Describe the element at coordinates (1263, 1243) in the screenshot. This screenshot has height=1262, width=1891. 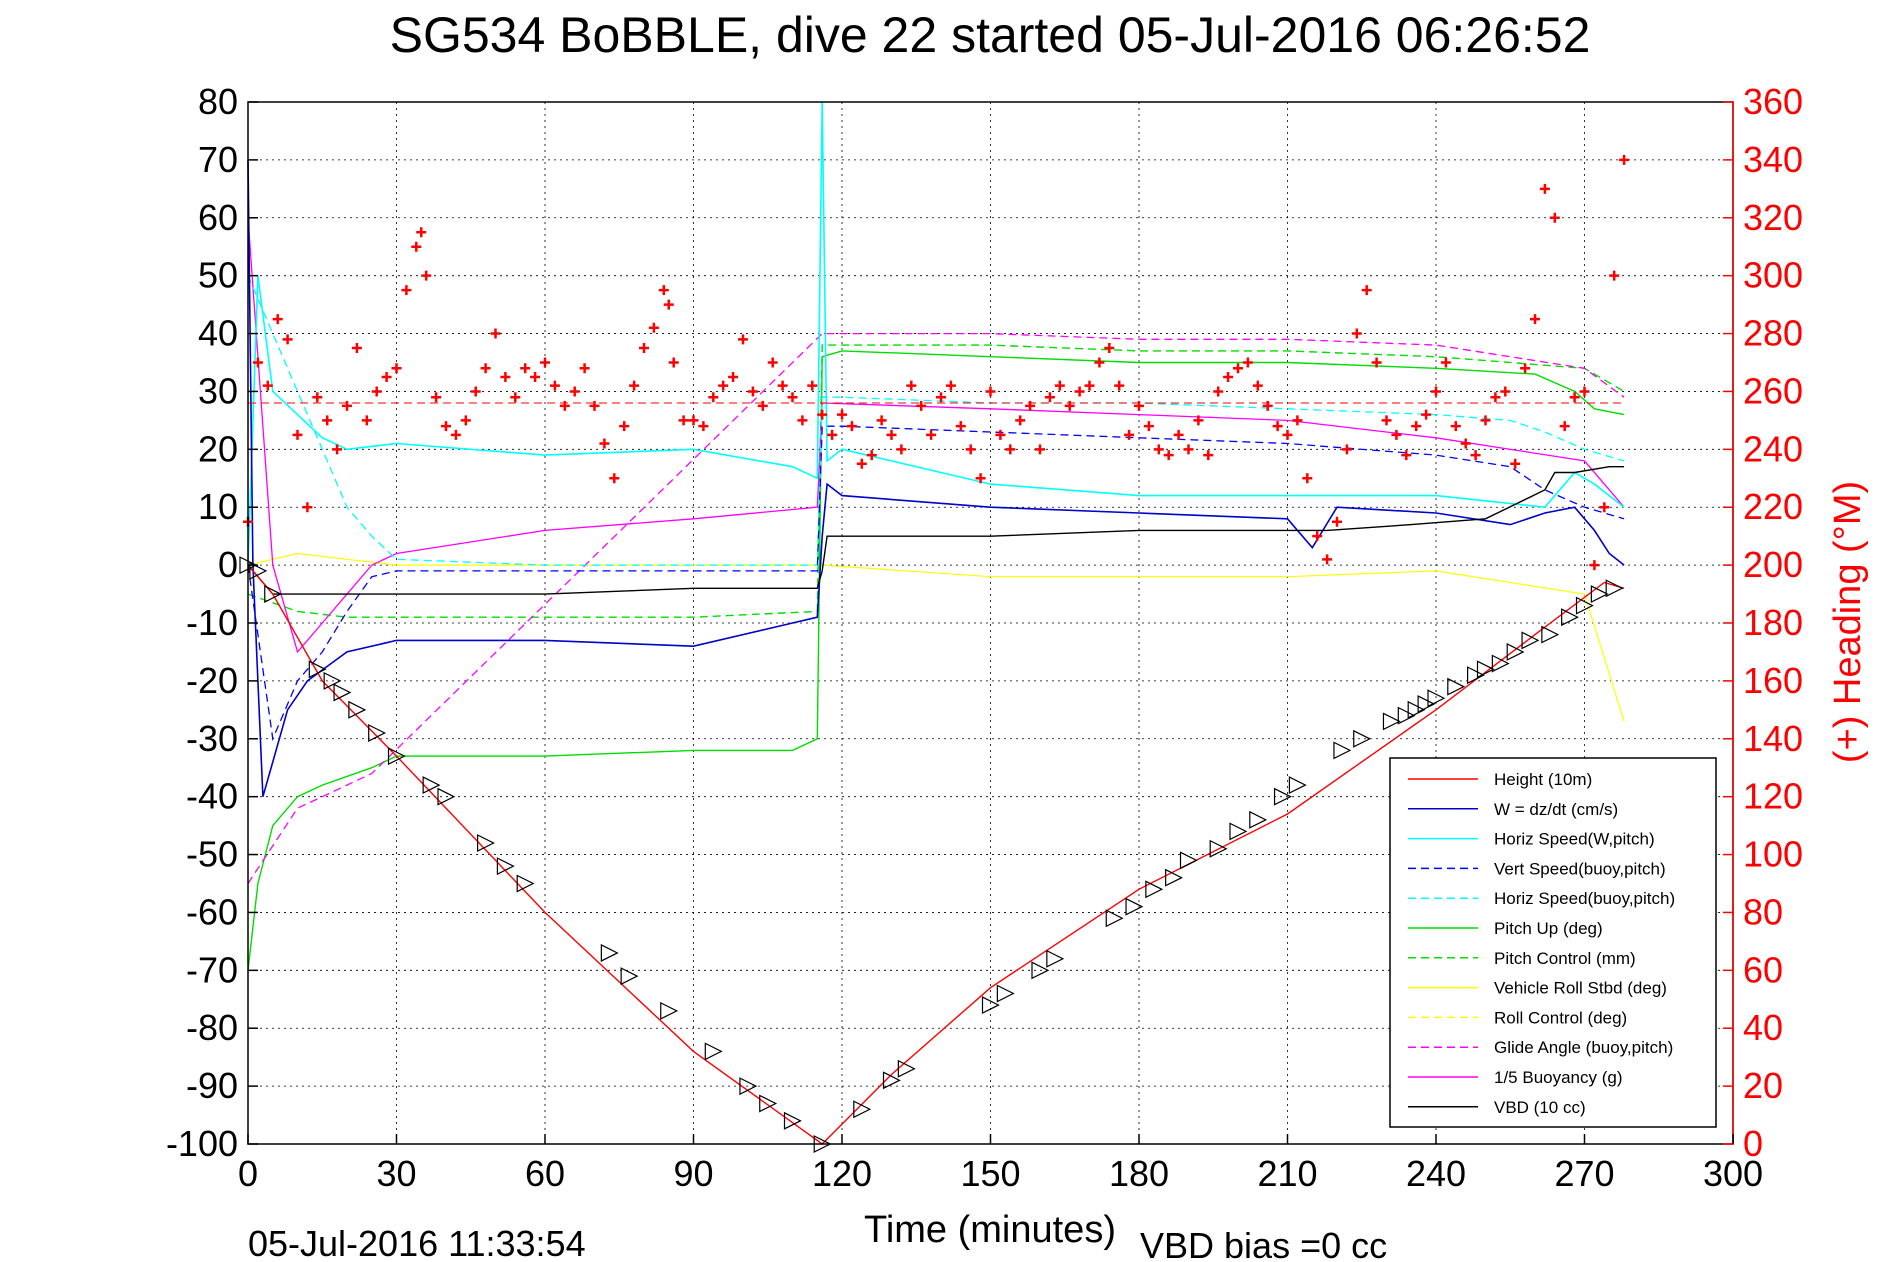
I see `vbd-bias-label: VBD bias =0 cc` at that location.